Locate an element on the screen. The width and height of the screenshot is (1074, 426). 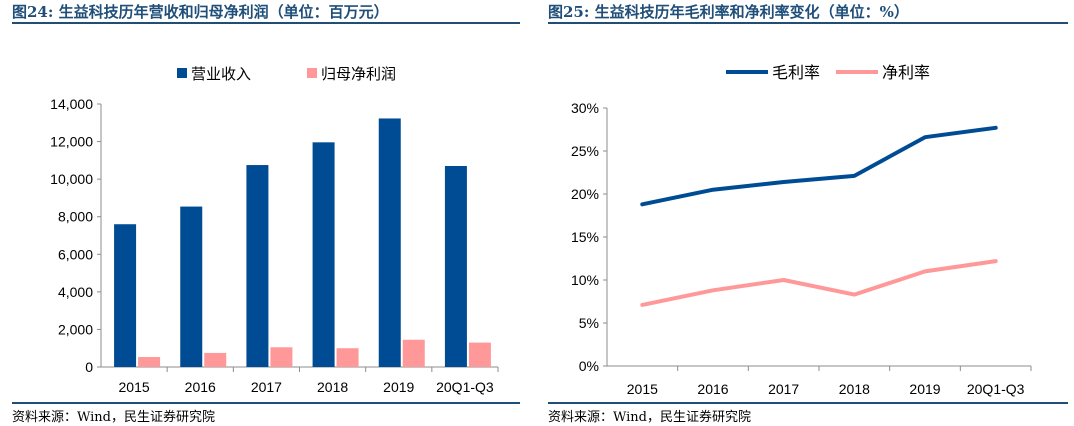
y-tick-label: 2,000 is located at coordinates (75, 329).